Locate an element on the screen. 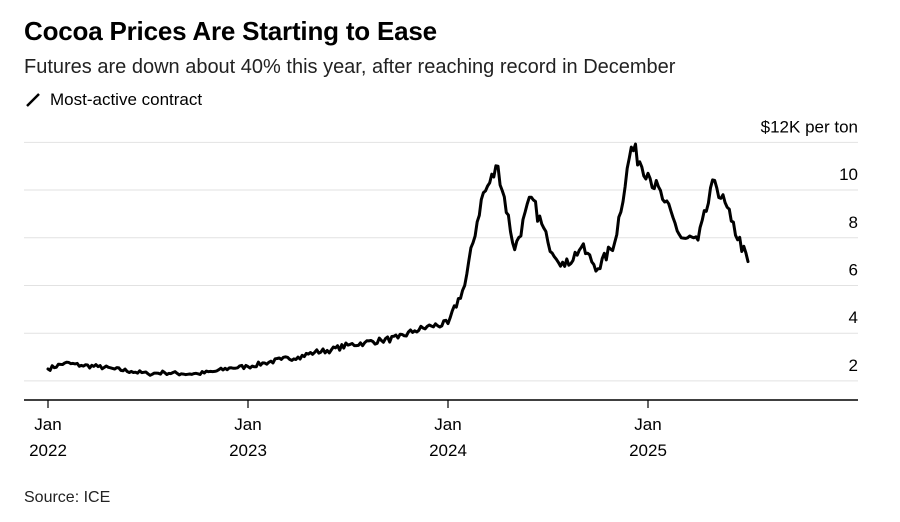  legend-label: Most-active contract is located at coordinates (126, 99).